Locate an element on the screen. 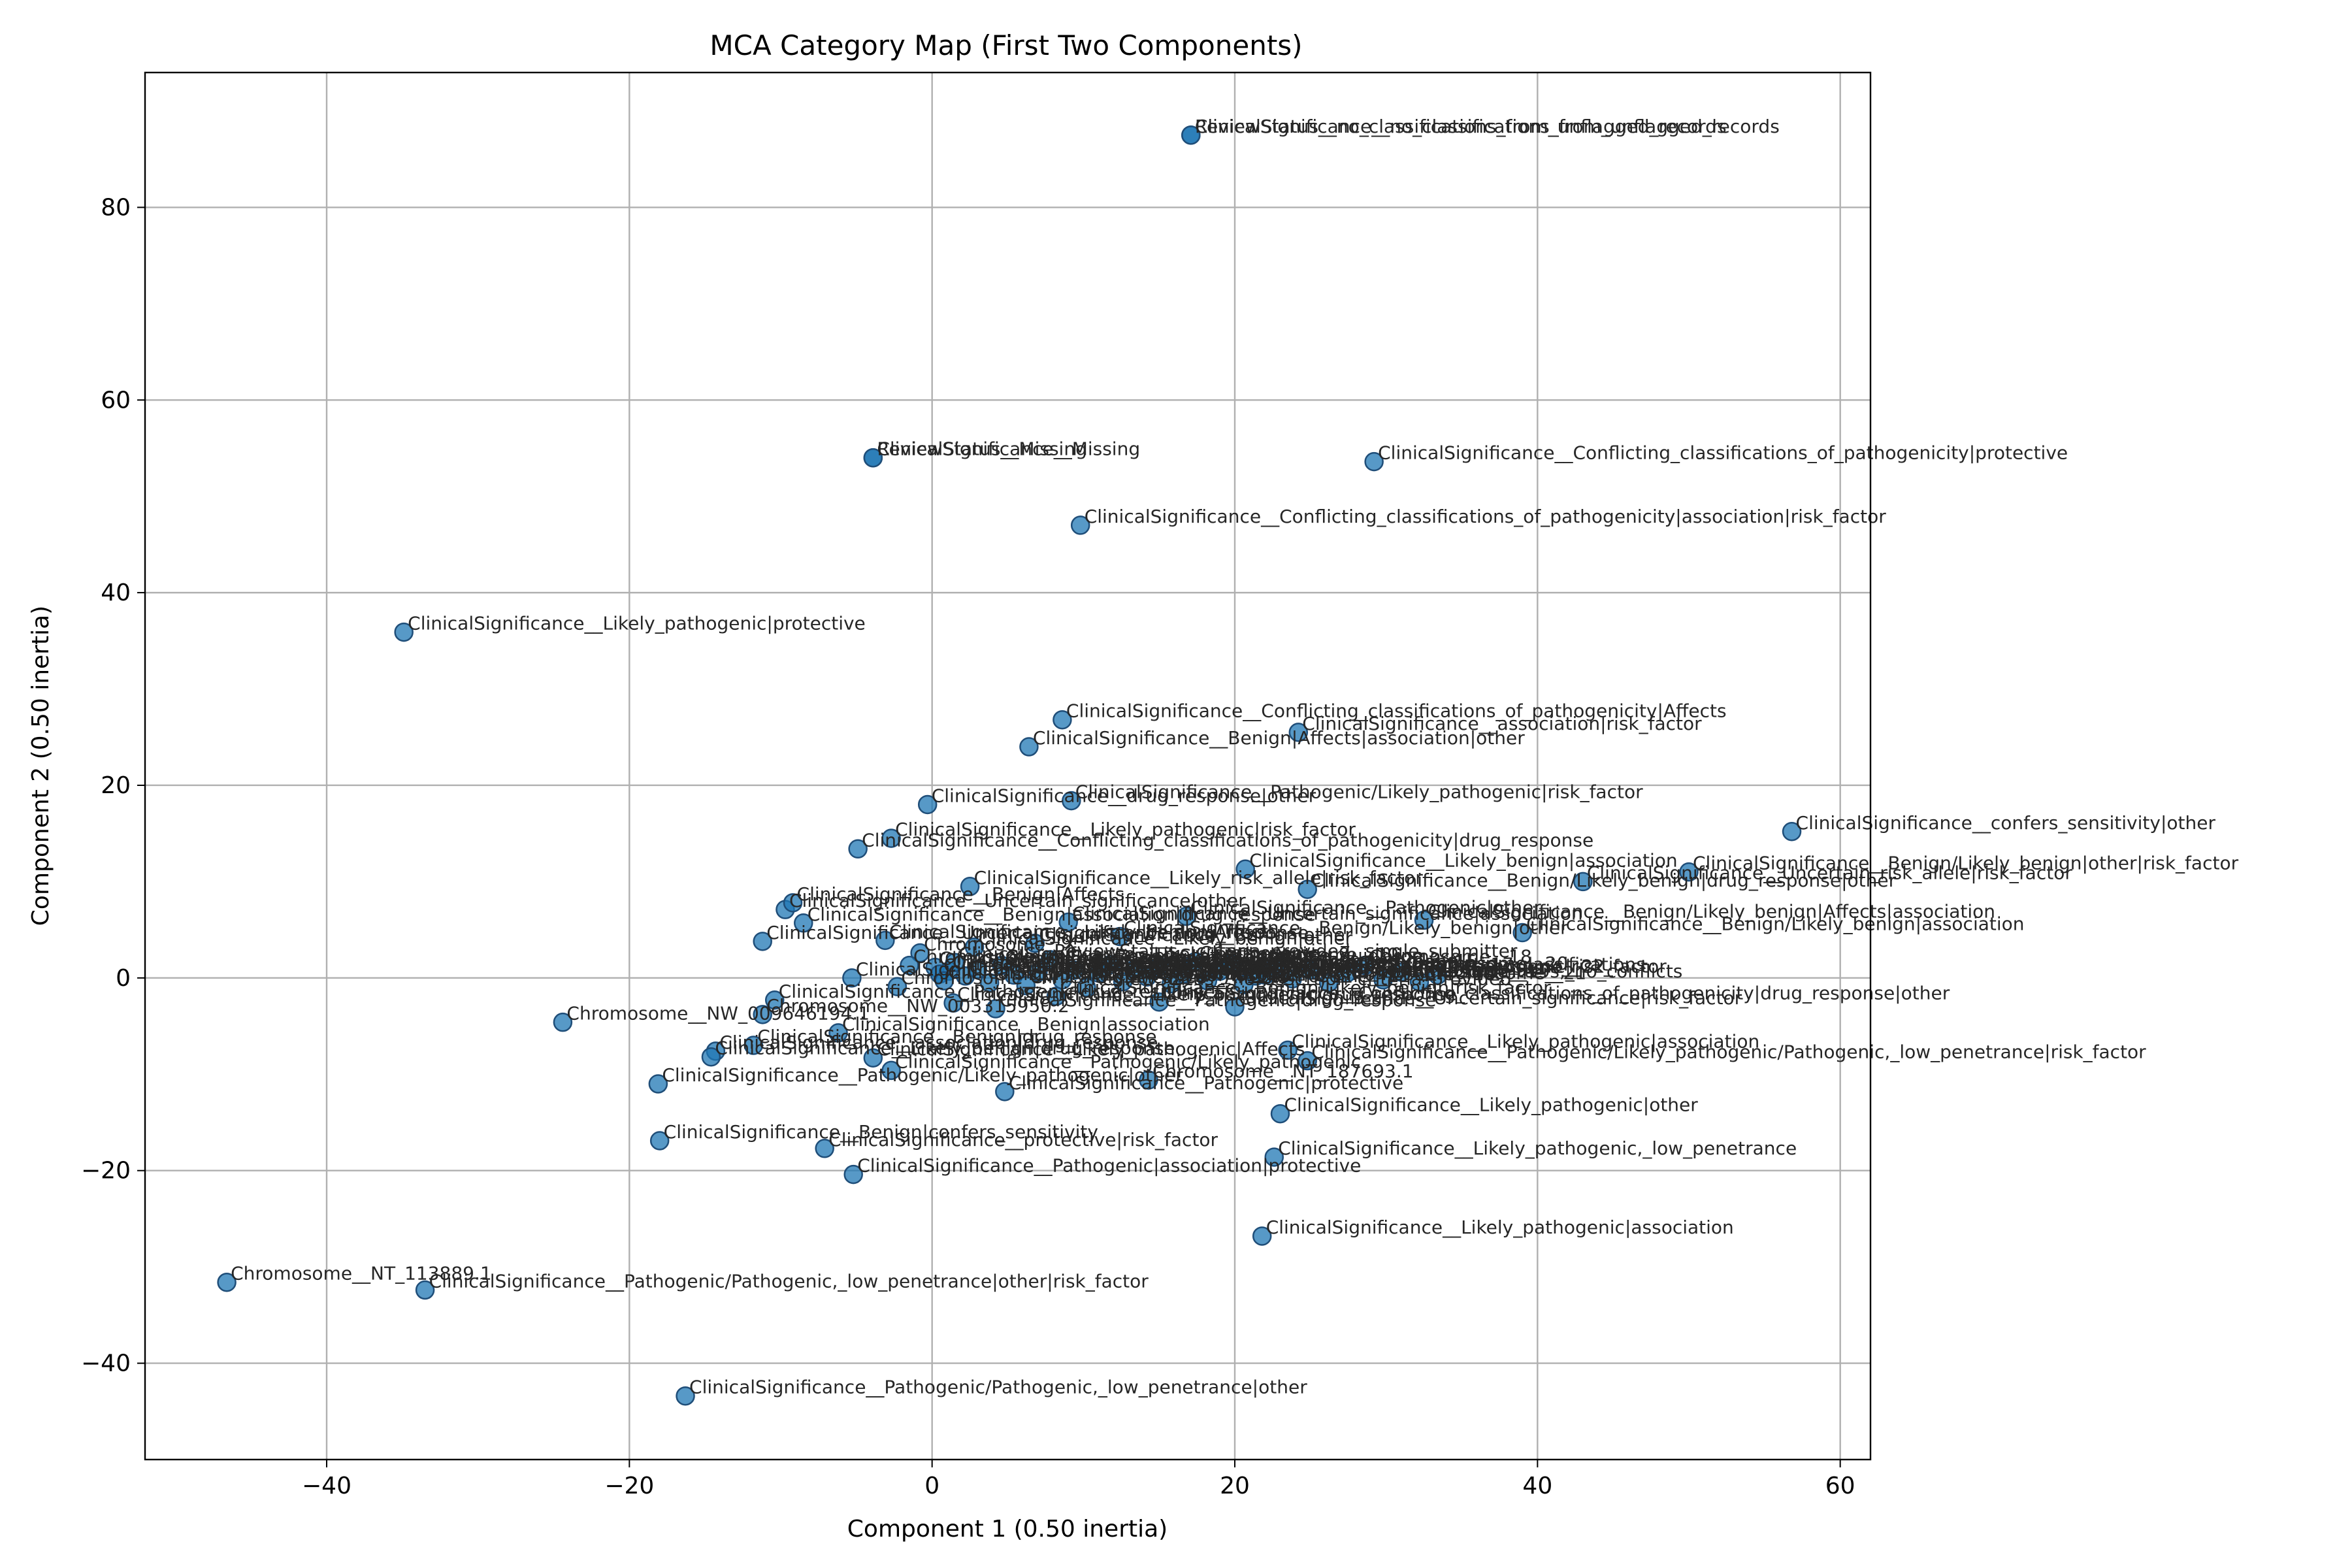  point-label: Chromosome__8 is located at coordinates (1287, 972).